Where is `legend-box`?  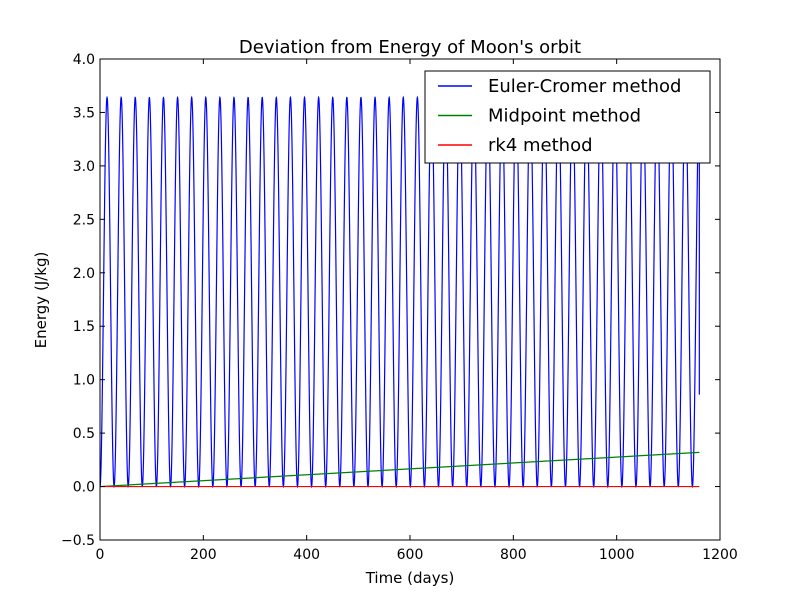 legend-box is located at coordinates (567, 117).